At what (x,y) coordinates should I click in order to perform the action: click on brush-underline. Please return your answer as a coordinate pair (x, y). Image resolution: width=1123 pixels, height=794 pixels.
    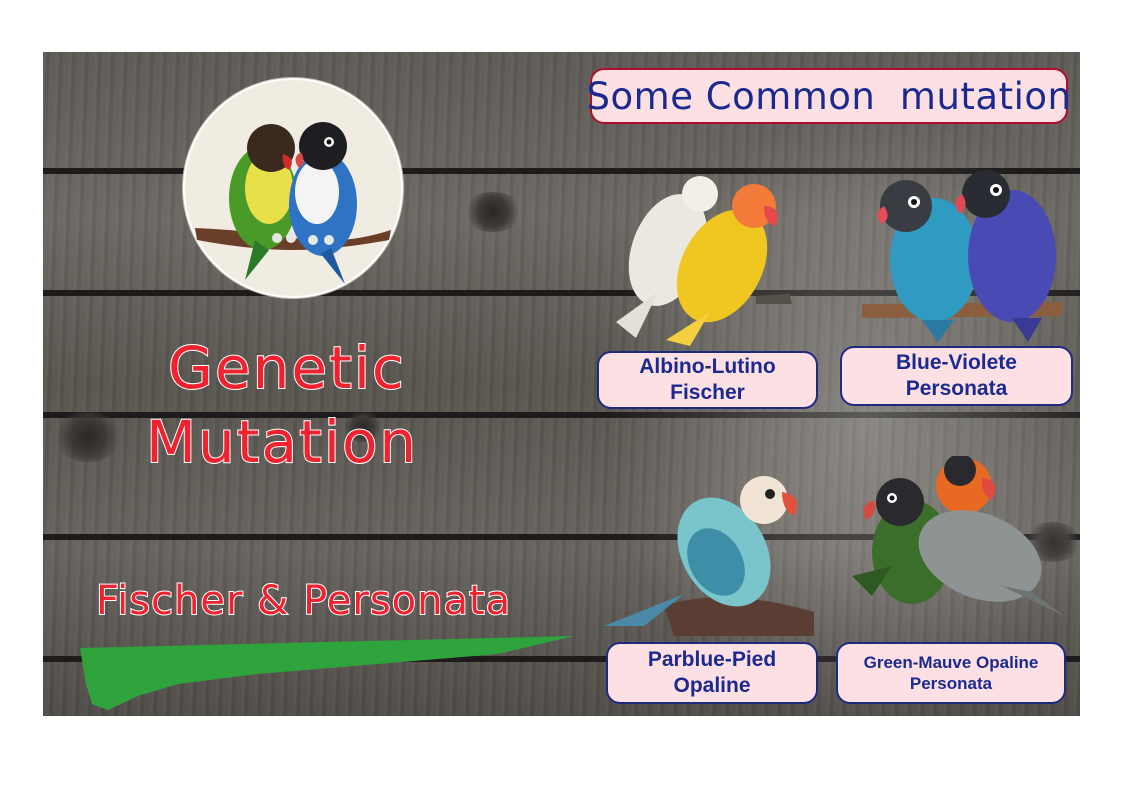
    Looking at the image, I should click on (327, 673).